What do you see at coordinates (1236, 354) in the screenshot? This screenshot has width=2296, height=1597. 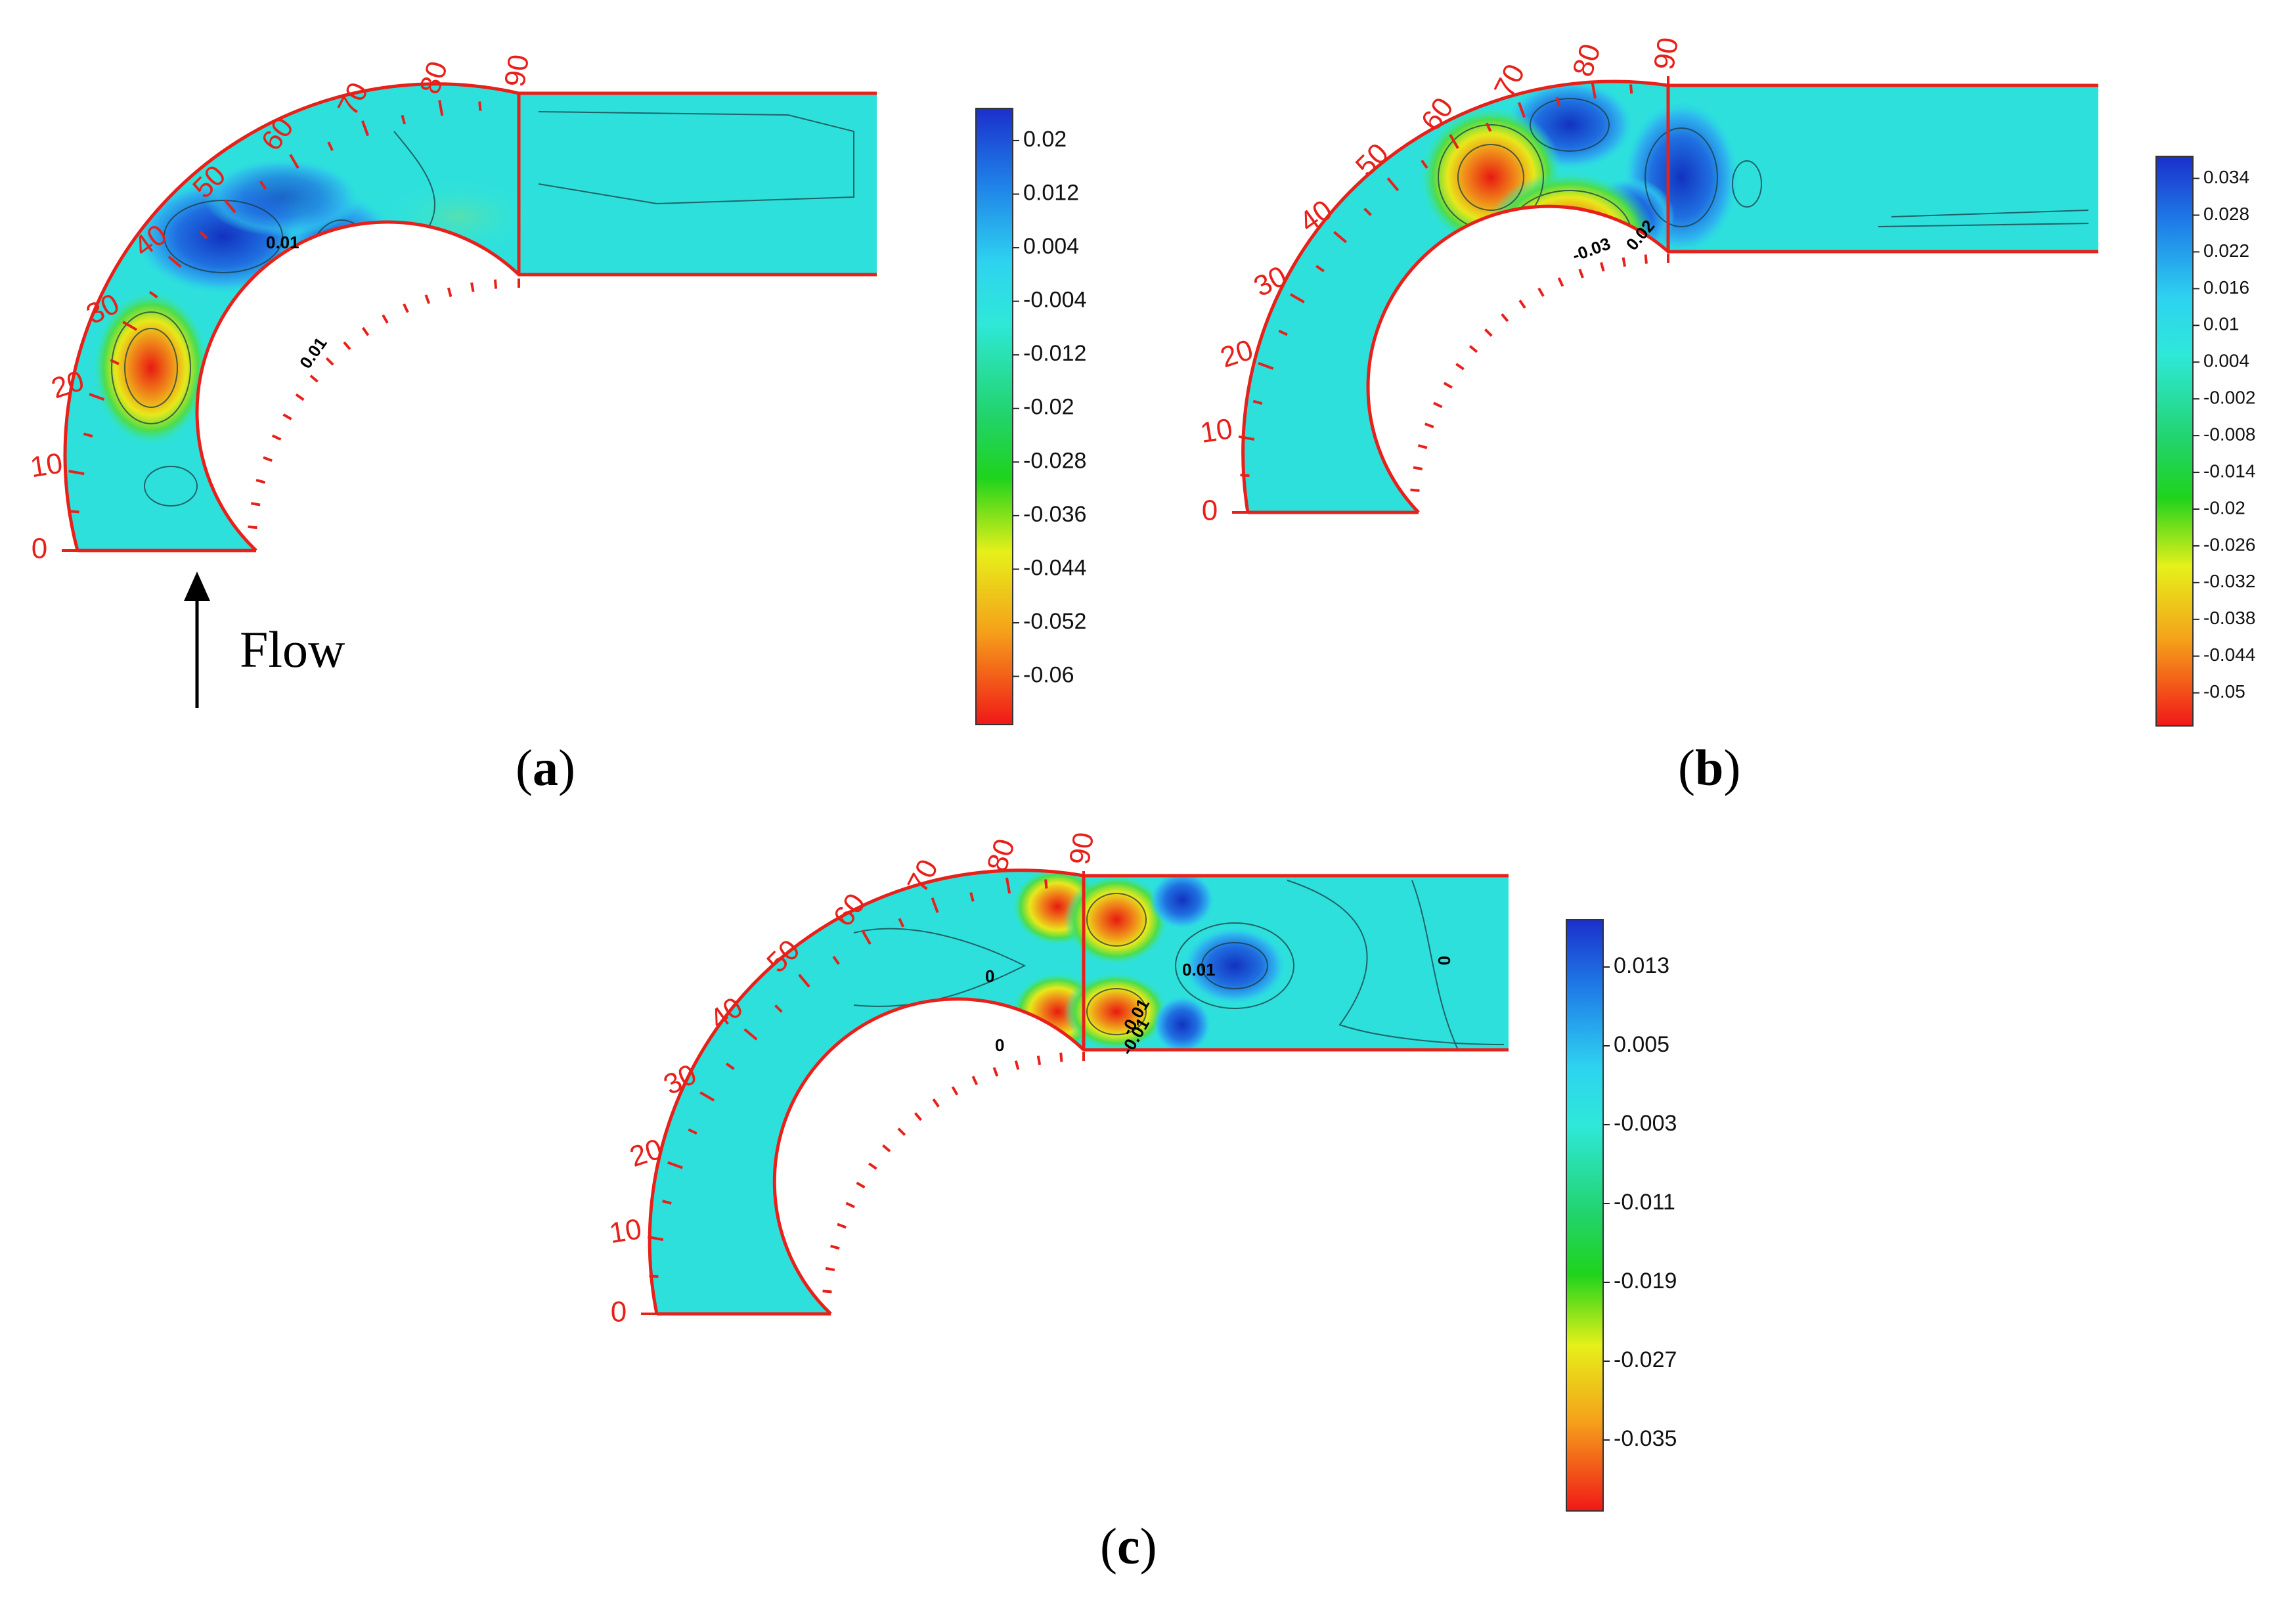 I see `angle-label-20: 20` at bounding box center [1236, 354].